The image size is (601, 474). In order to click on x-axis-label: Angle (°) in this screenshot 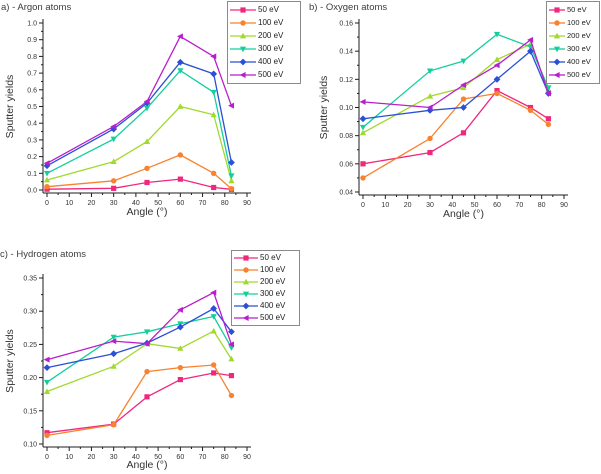, I will do `click(147, 212)`.